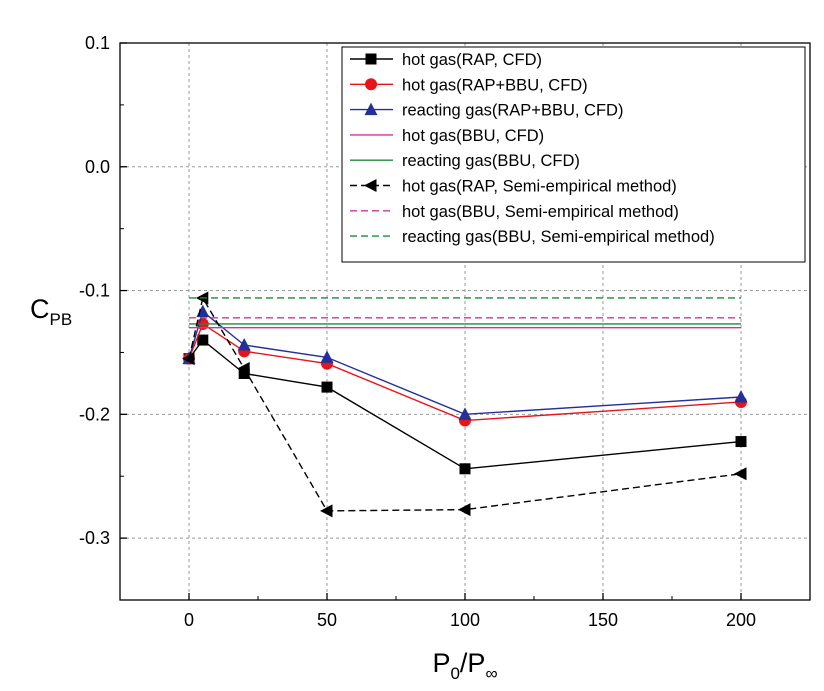  I want to click on legend-label: hot gas(BBU, Semi-empirical method), so click(540, 212).